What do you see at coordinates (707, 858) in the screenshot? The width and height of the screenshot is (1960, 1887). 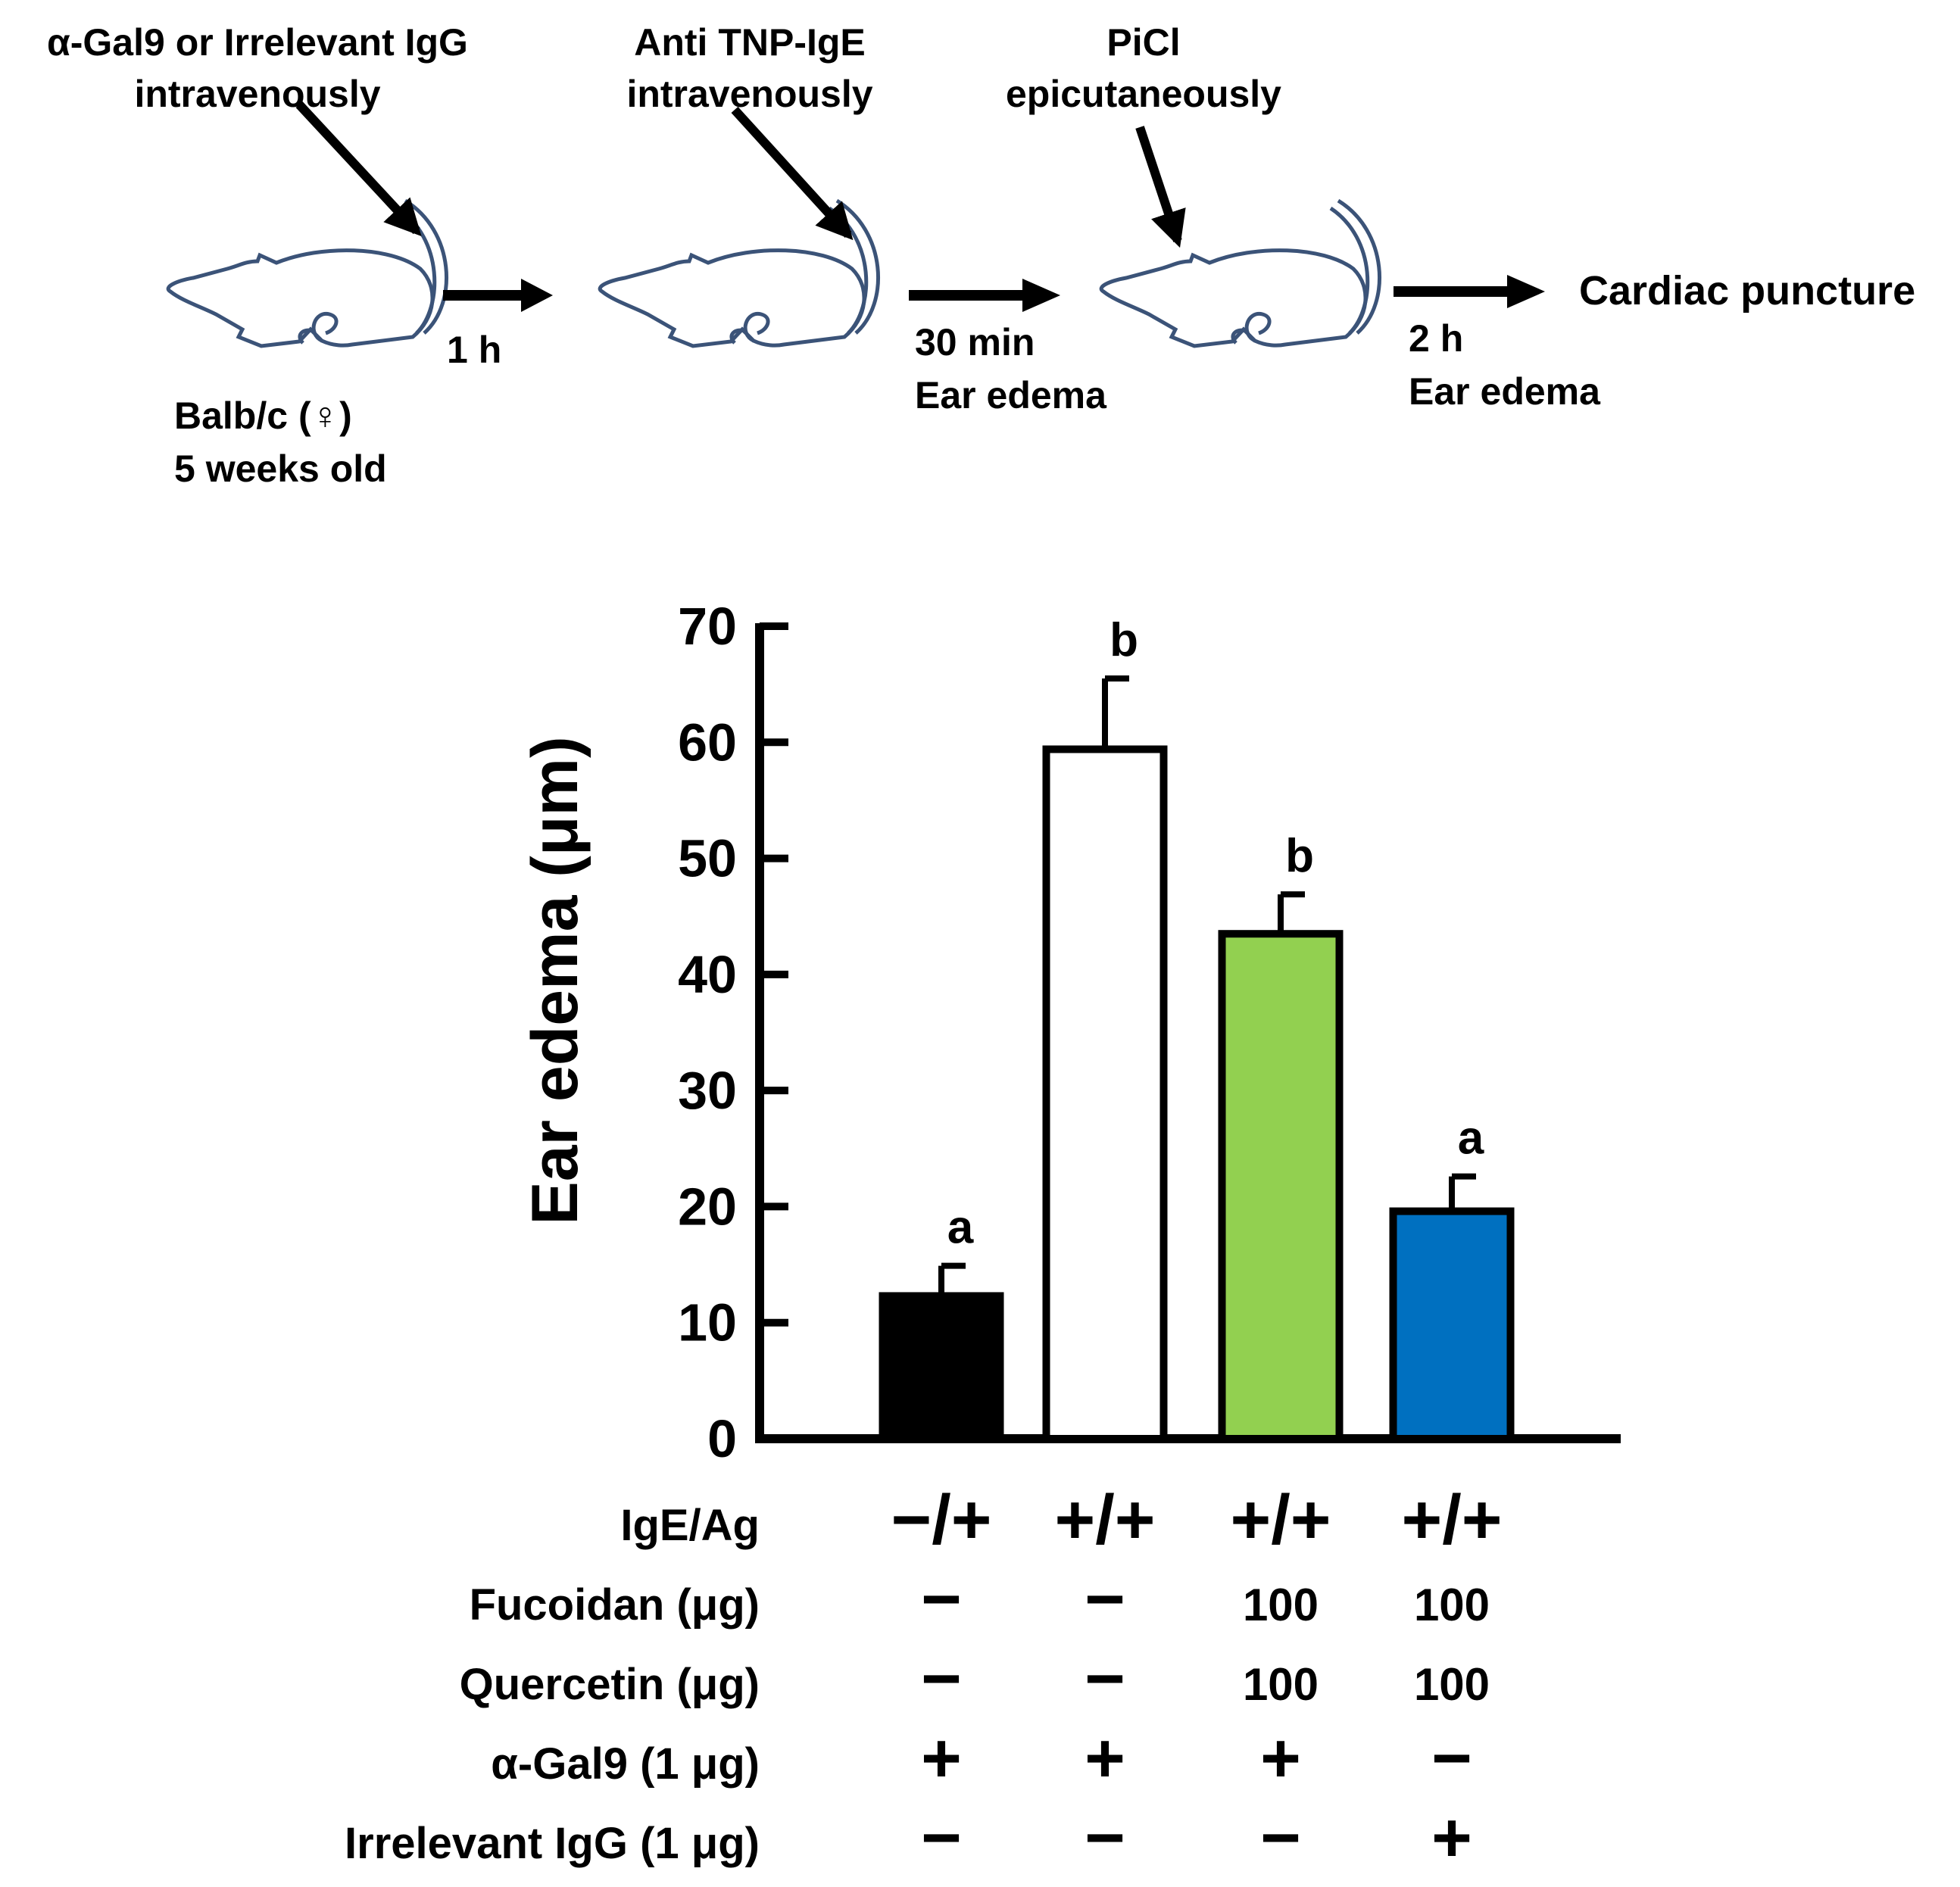 I see `y-tick-label: 50` at bounding box center [707, 858].